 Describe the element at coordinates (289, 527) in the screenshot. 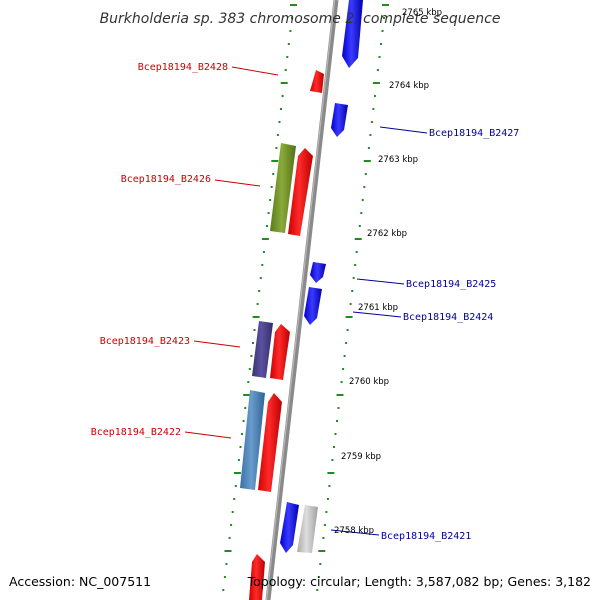

I see `feature-b2421` at that location.